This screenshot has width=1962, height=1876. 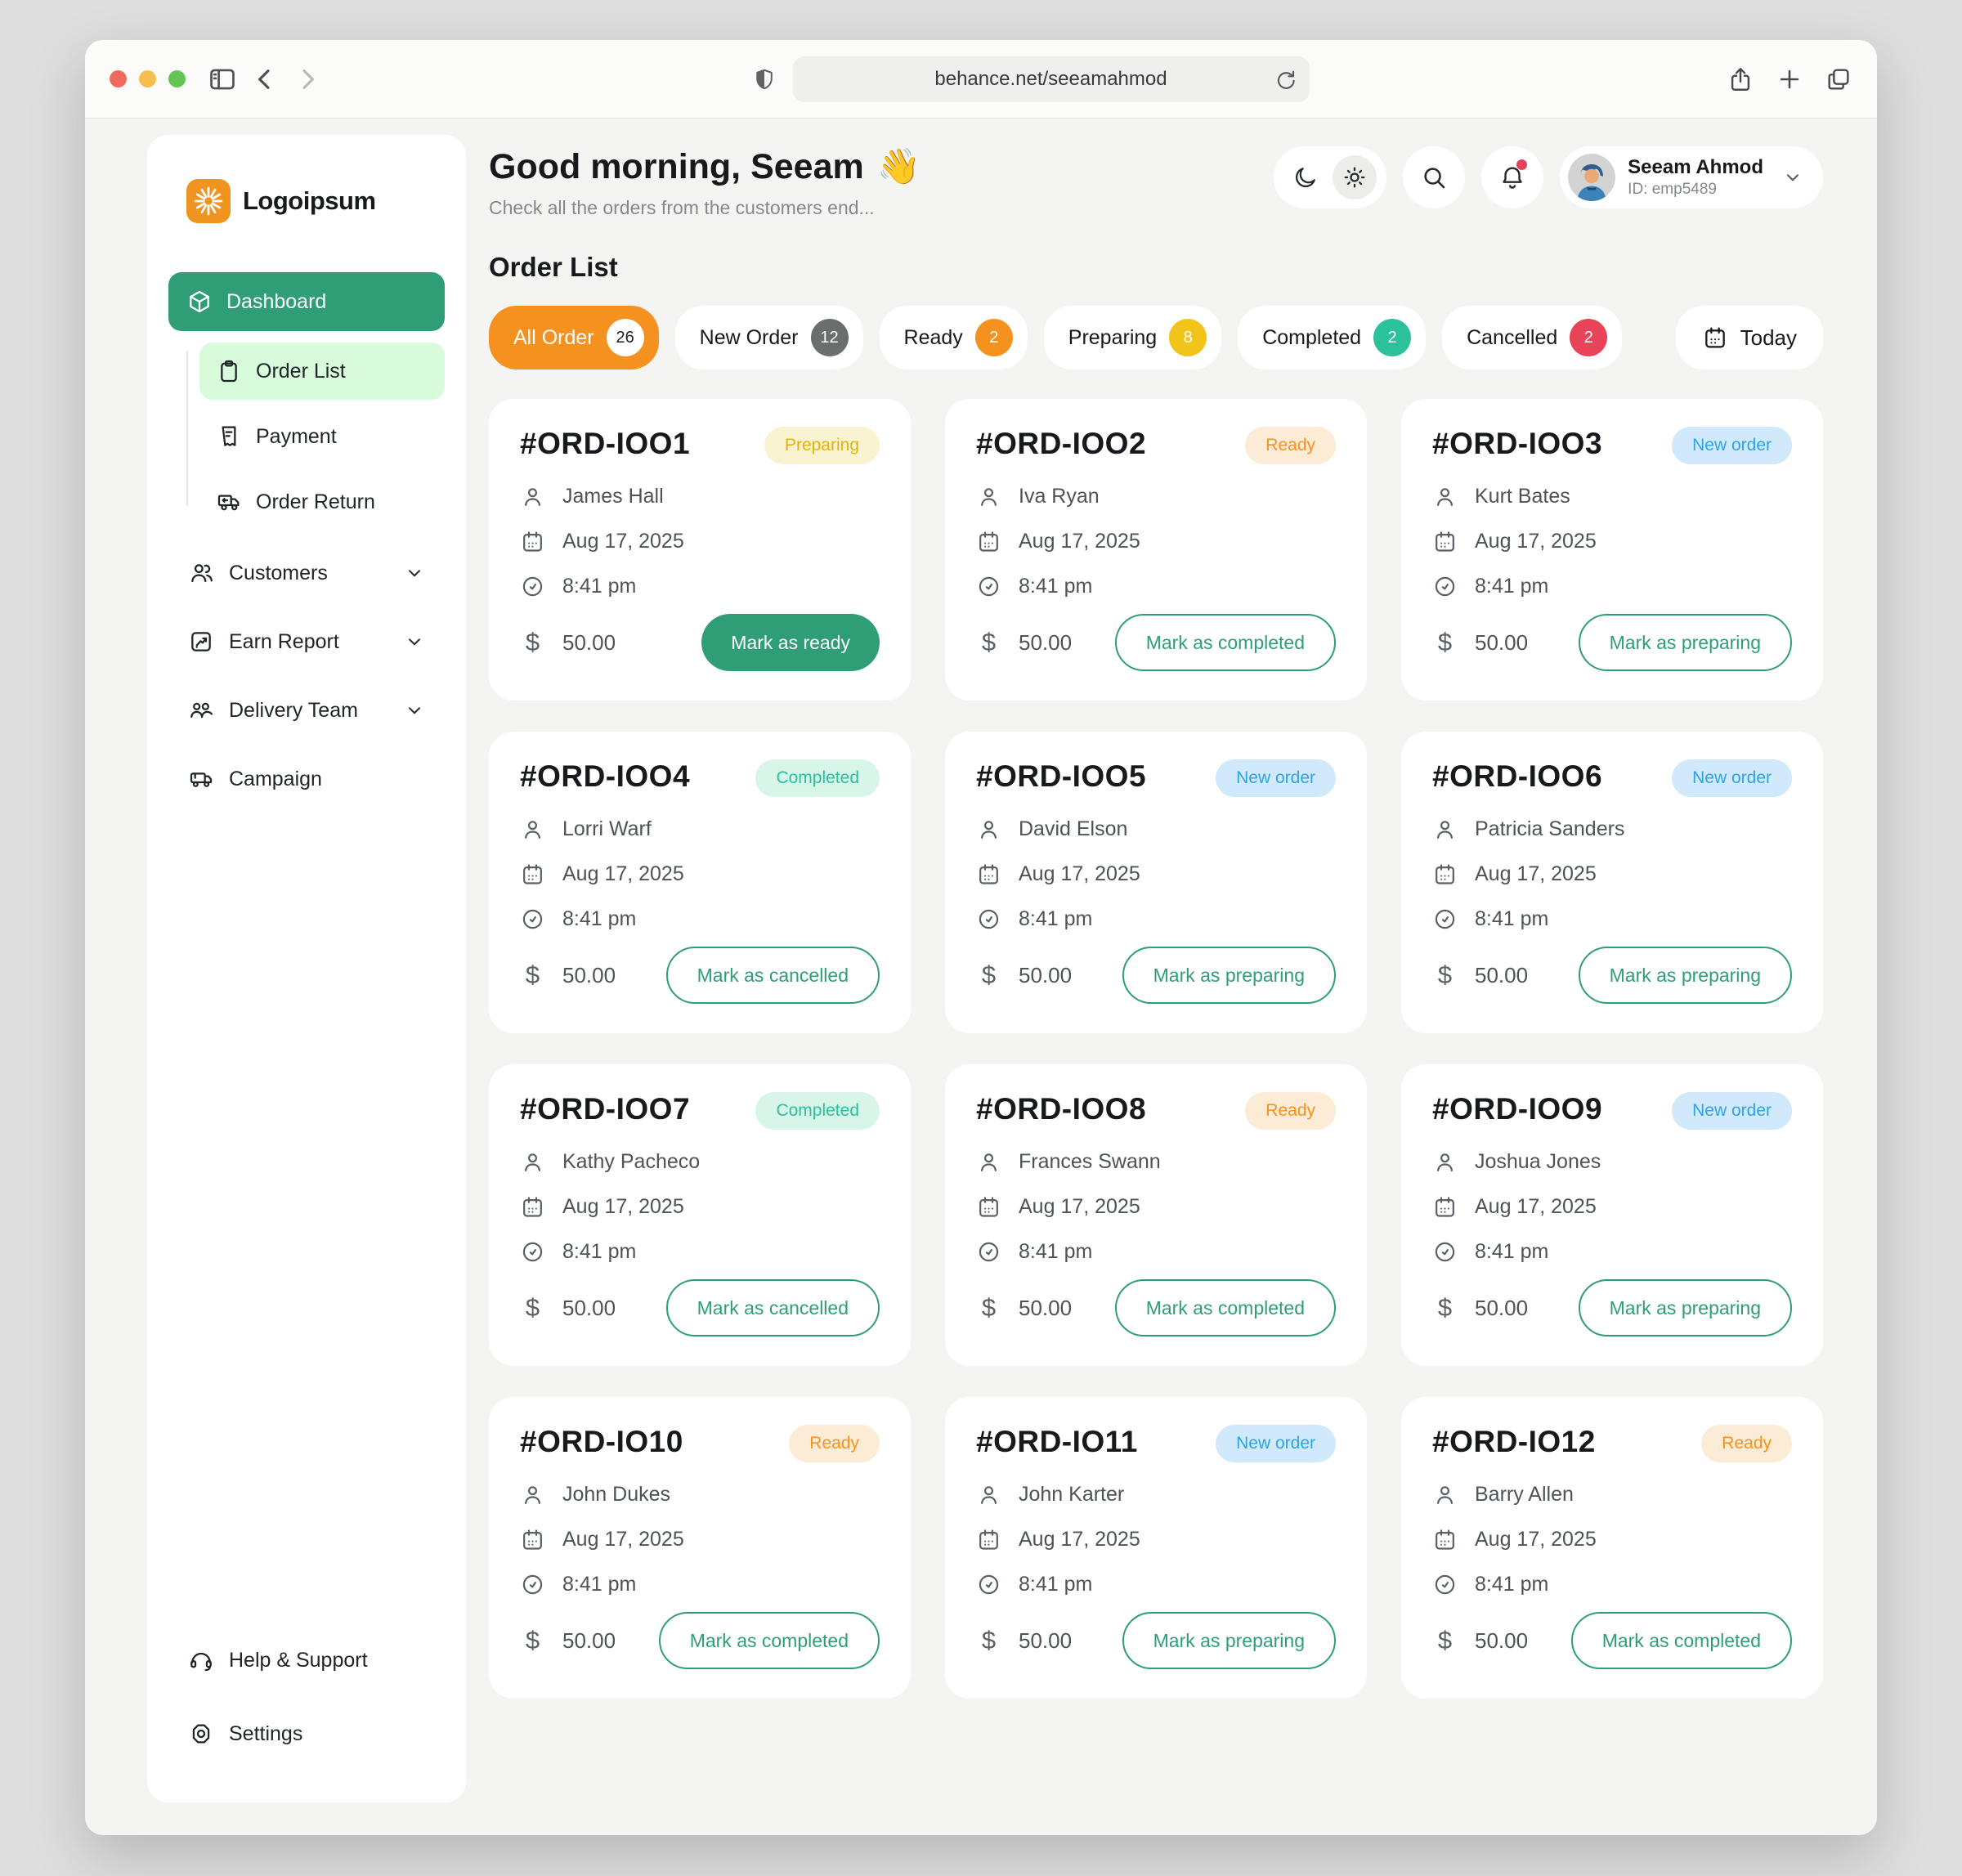 I want to click on sidebar-item-order-list: Order List, so click(x=322, y=371).